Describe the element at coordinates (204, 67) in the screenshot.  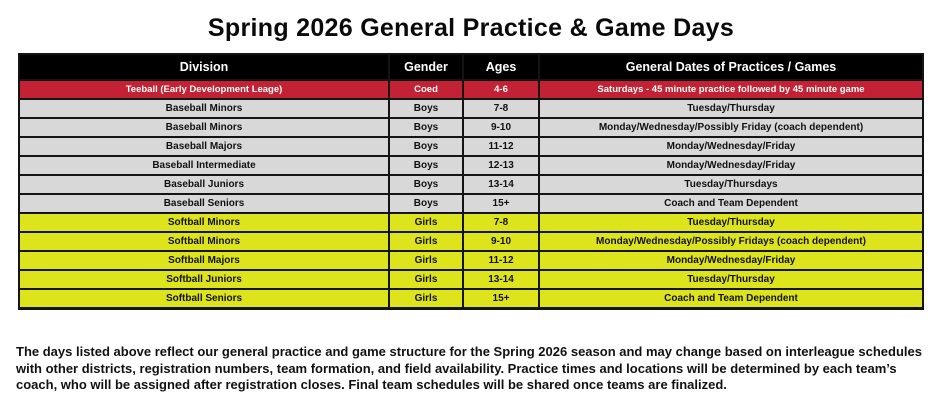
I see `column-header-division: Division` at that location.